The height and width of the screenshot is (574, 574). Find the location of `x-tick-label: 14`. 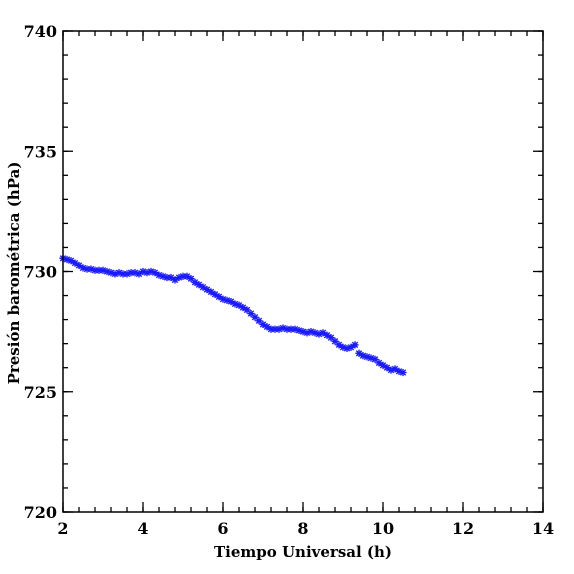

x-tick-label: 14 is located at coordinates (543, 528).